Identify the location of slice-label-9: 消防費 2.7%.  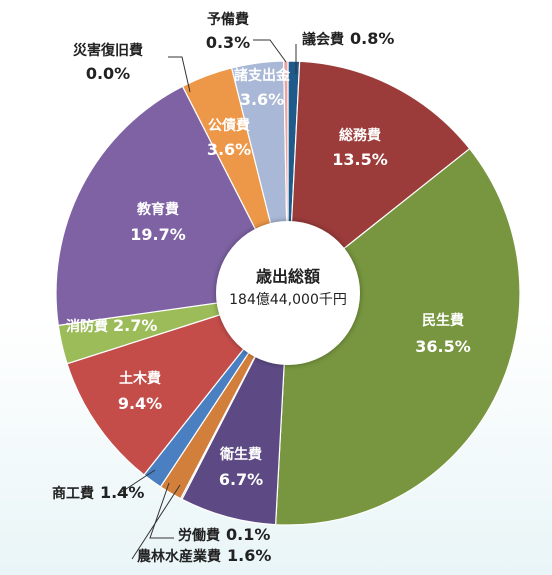
(111, 325).